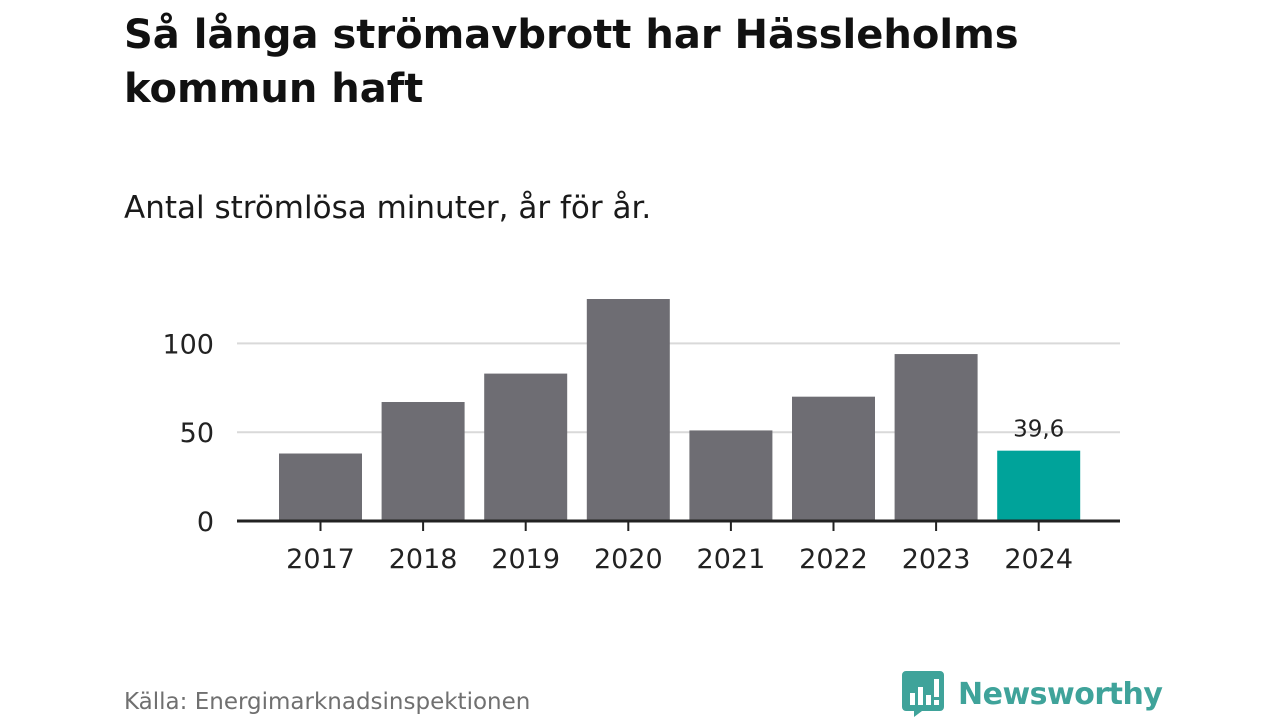  Describe the element at coordinates (320, 487) in the screenshot. I see `bar-2017` at that location.